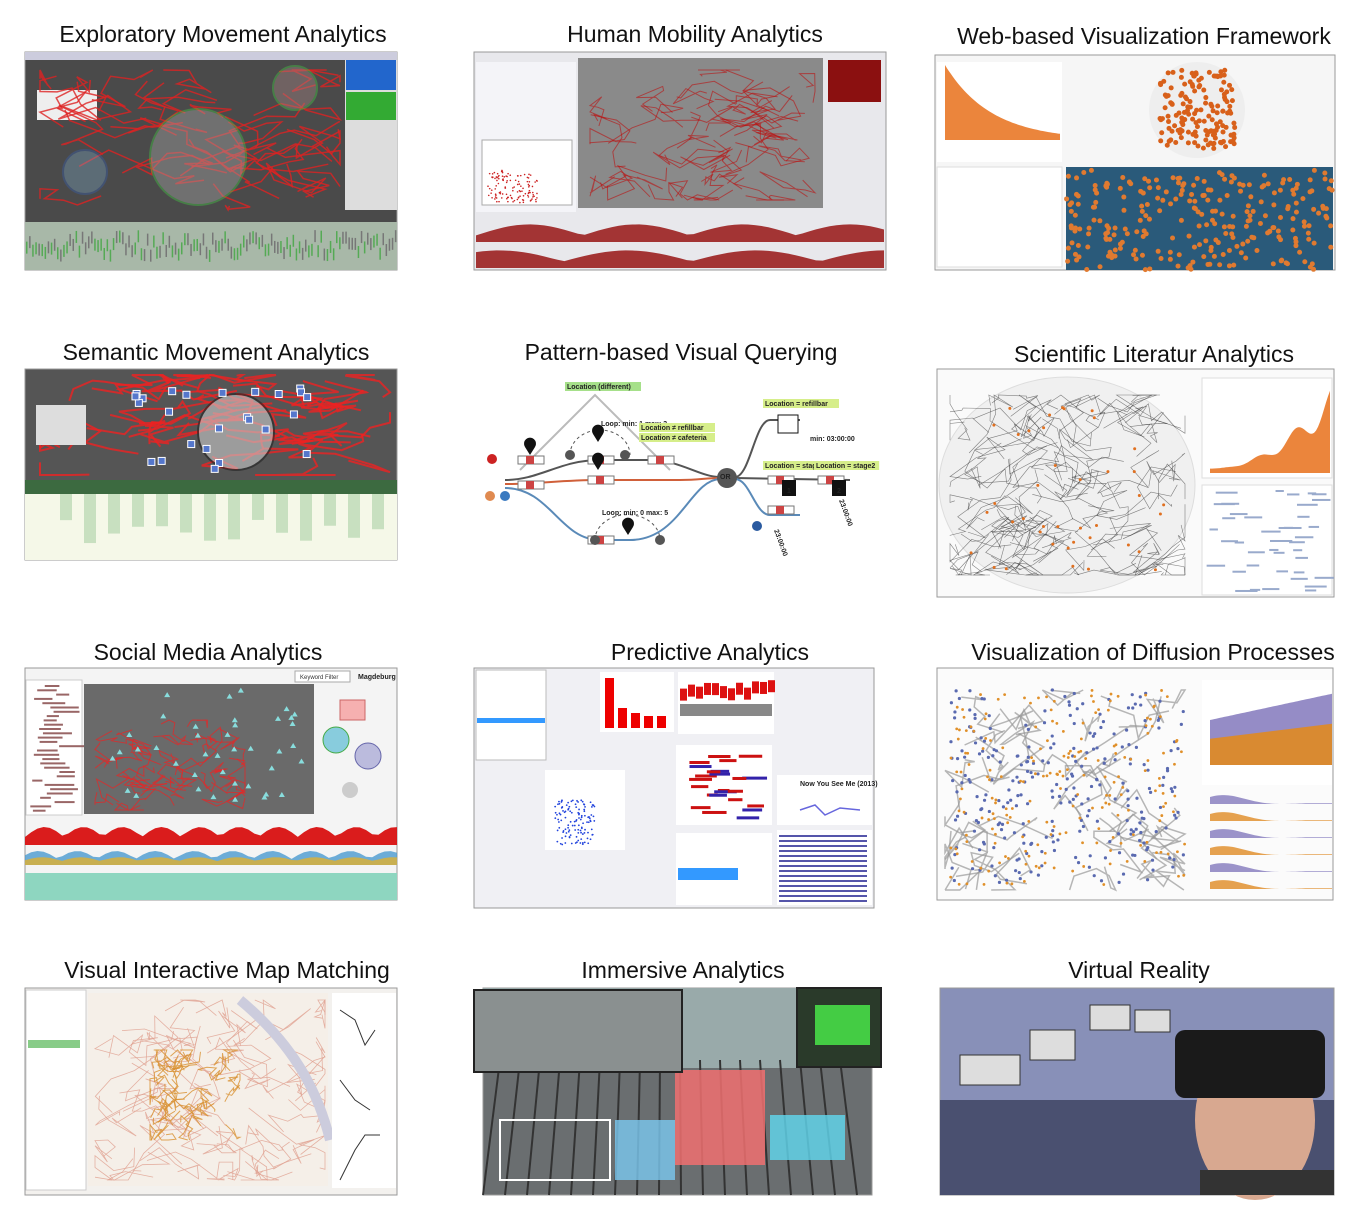 This screenshot has width=1361, height=1210. Describe the element at coordinates (1135, 784) in the screenshot. I see `thumb-diffusion` at that location.